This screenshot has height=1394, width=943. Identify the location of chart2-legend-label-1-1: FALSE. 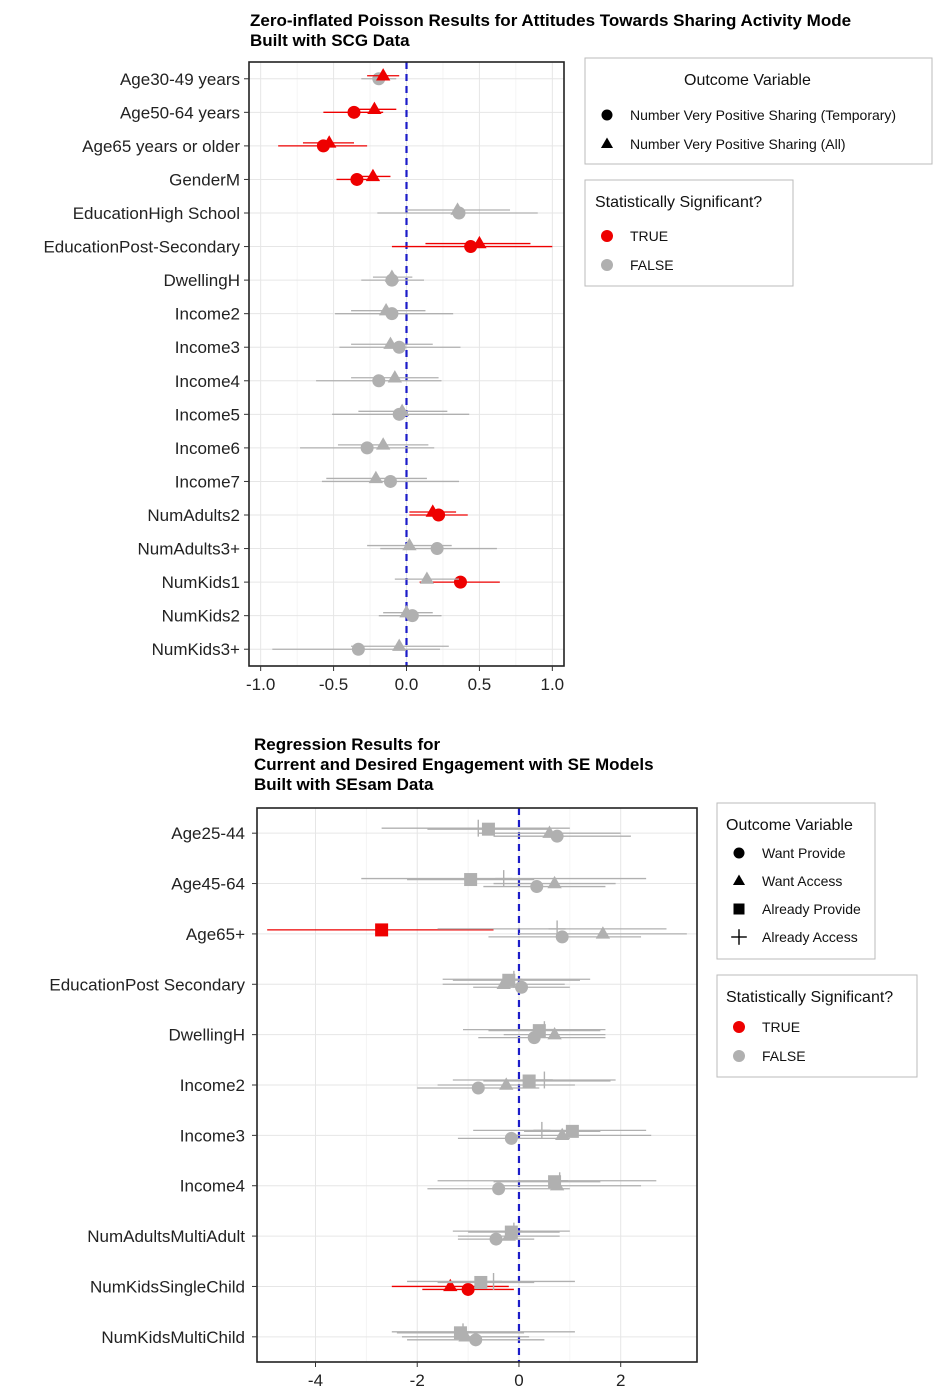
(784, 1056).